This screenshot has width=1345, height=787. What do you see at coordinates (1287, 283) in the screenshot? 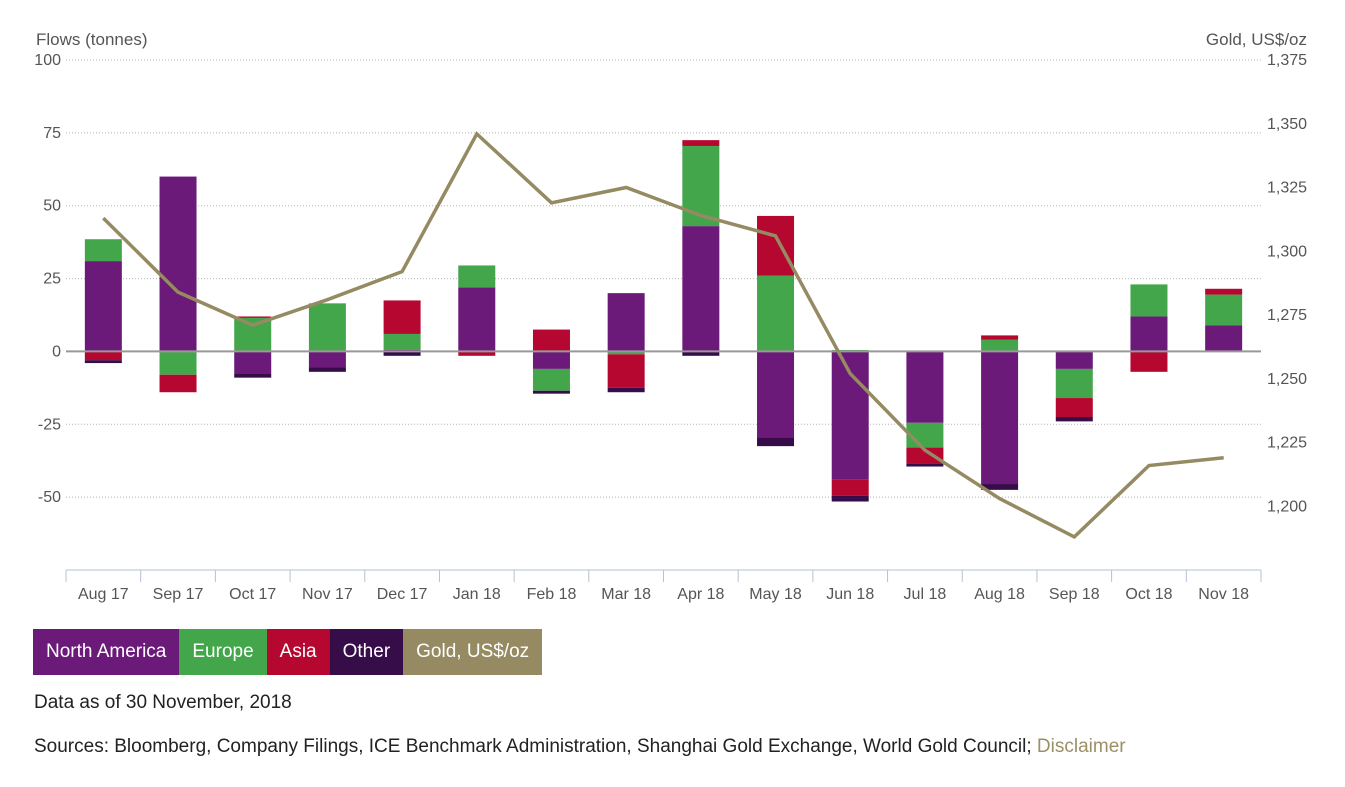
I see `y2-axis-ticks: 1,375 1,350 1,325 1,300 1,275 1,250 1,225 1,200` at bounding box center [1287, 283].